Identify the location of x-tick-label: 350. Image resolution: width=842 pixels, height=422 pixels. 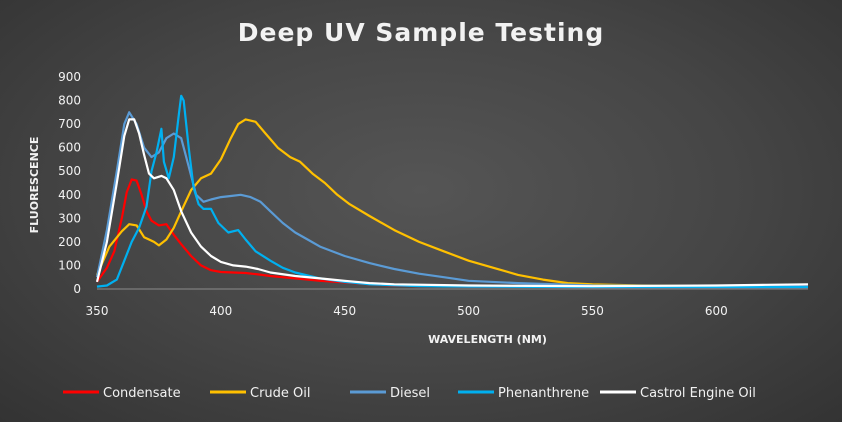
(97, 311).